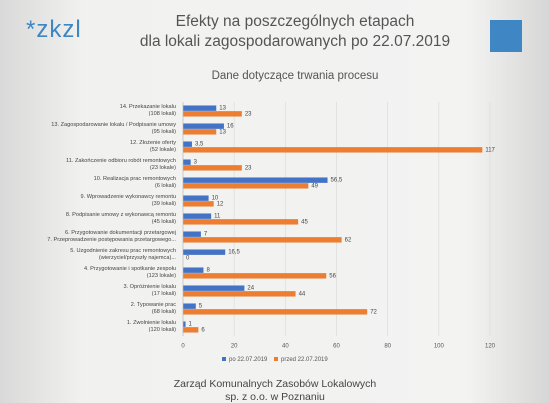  What do you see at coordinates (295, 76) in the screenshot?
I see `chart-subtitle: Dane dotyczące trwania procesu` at bounding box center [295, 76].